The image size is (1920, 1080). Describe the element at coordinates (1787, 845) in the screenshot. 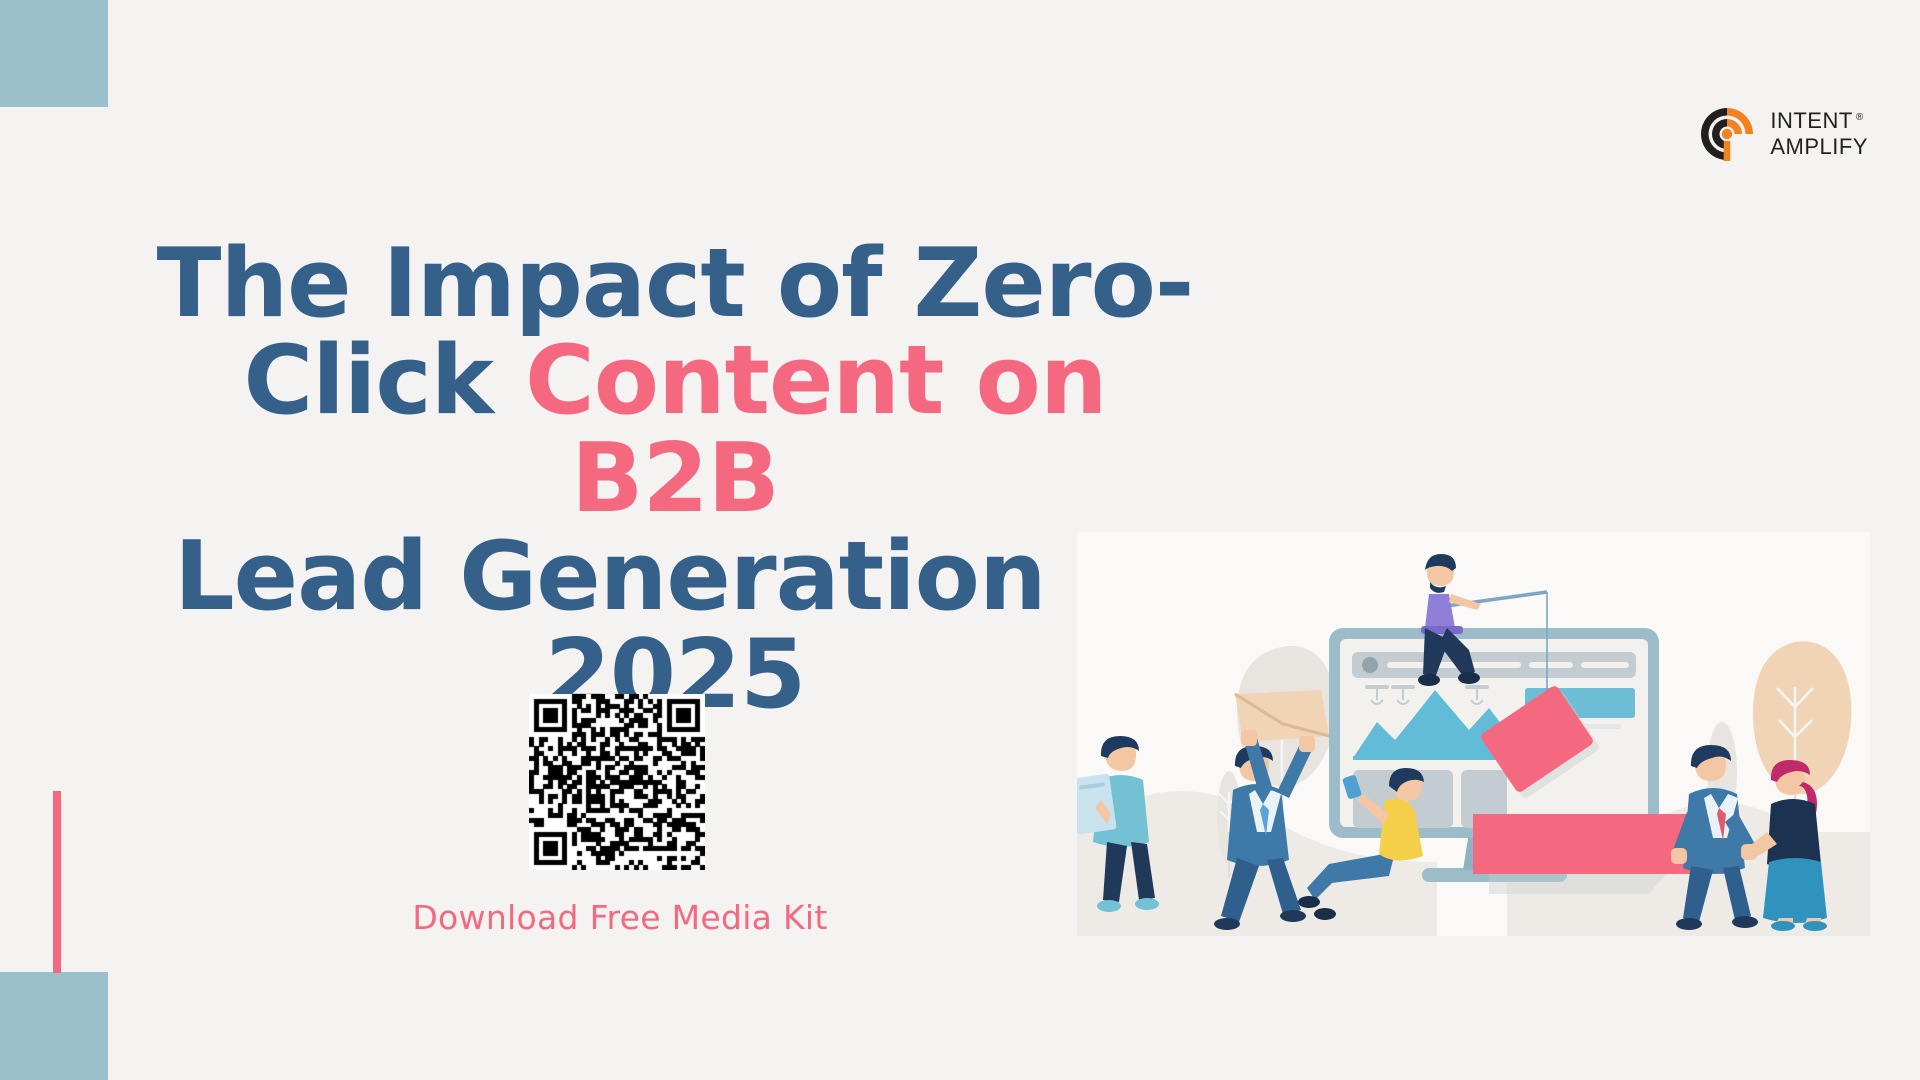

I see `arrow-carrier-woman` at that location.